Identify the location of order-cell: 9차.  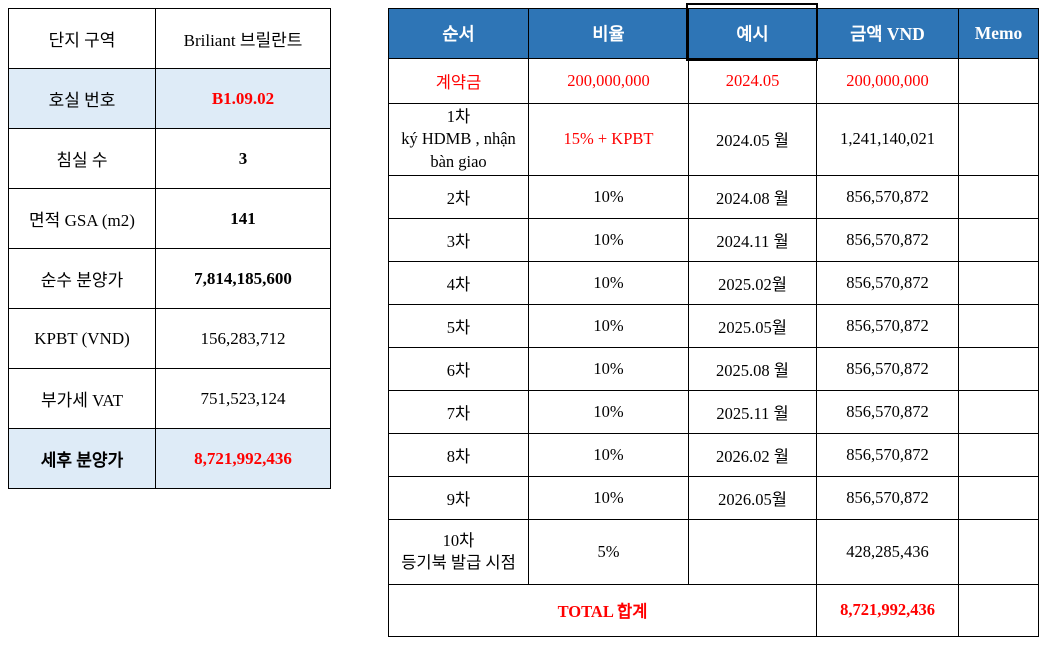
(458, 497).